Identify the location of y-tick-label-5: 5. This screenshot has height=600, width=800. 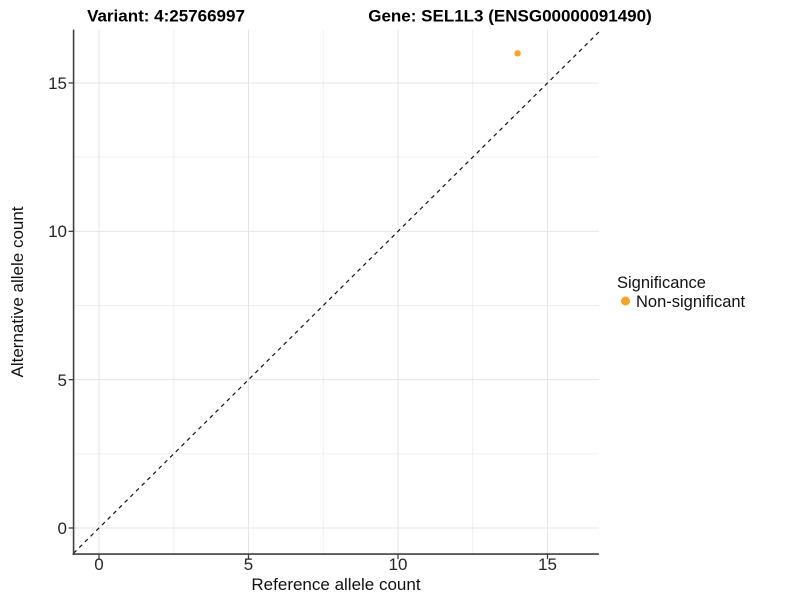
(62, 380).